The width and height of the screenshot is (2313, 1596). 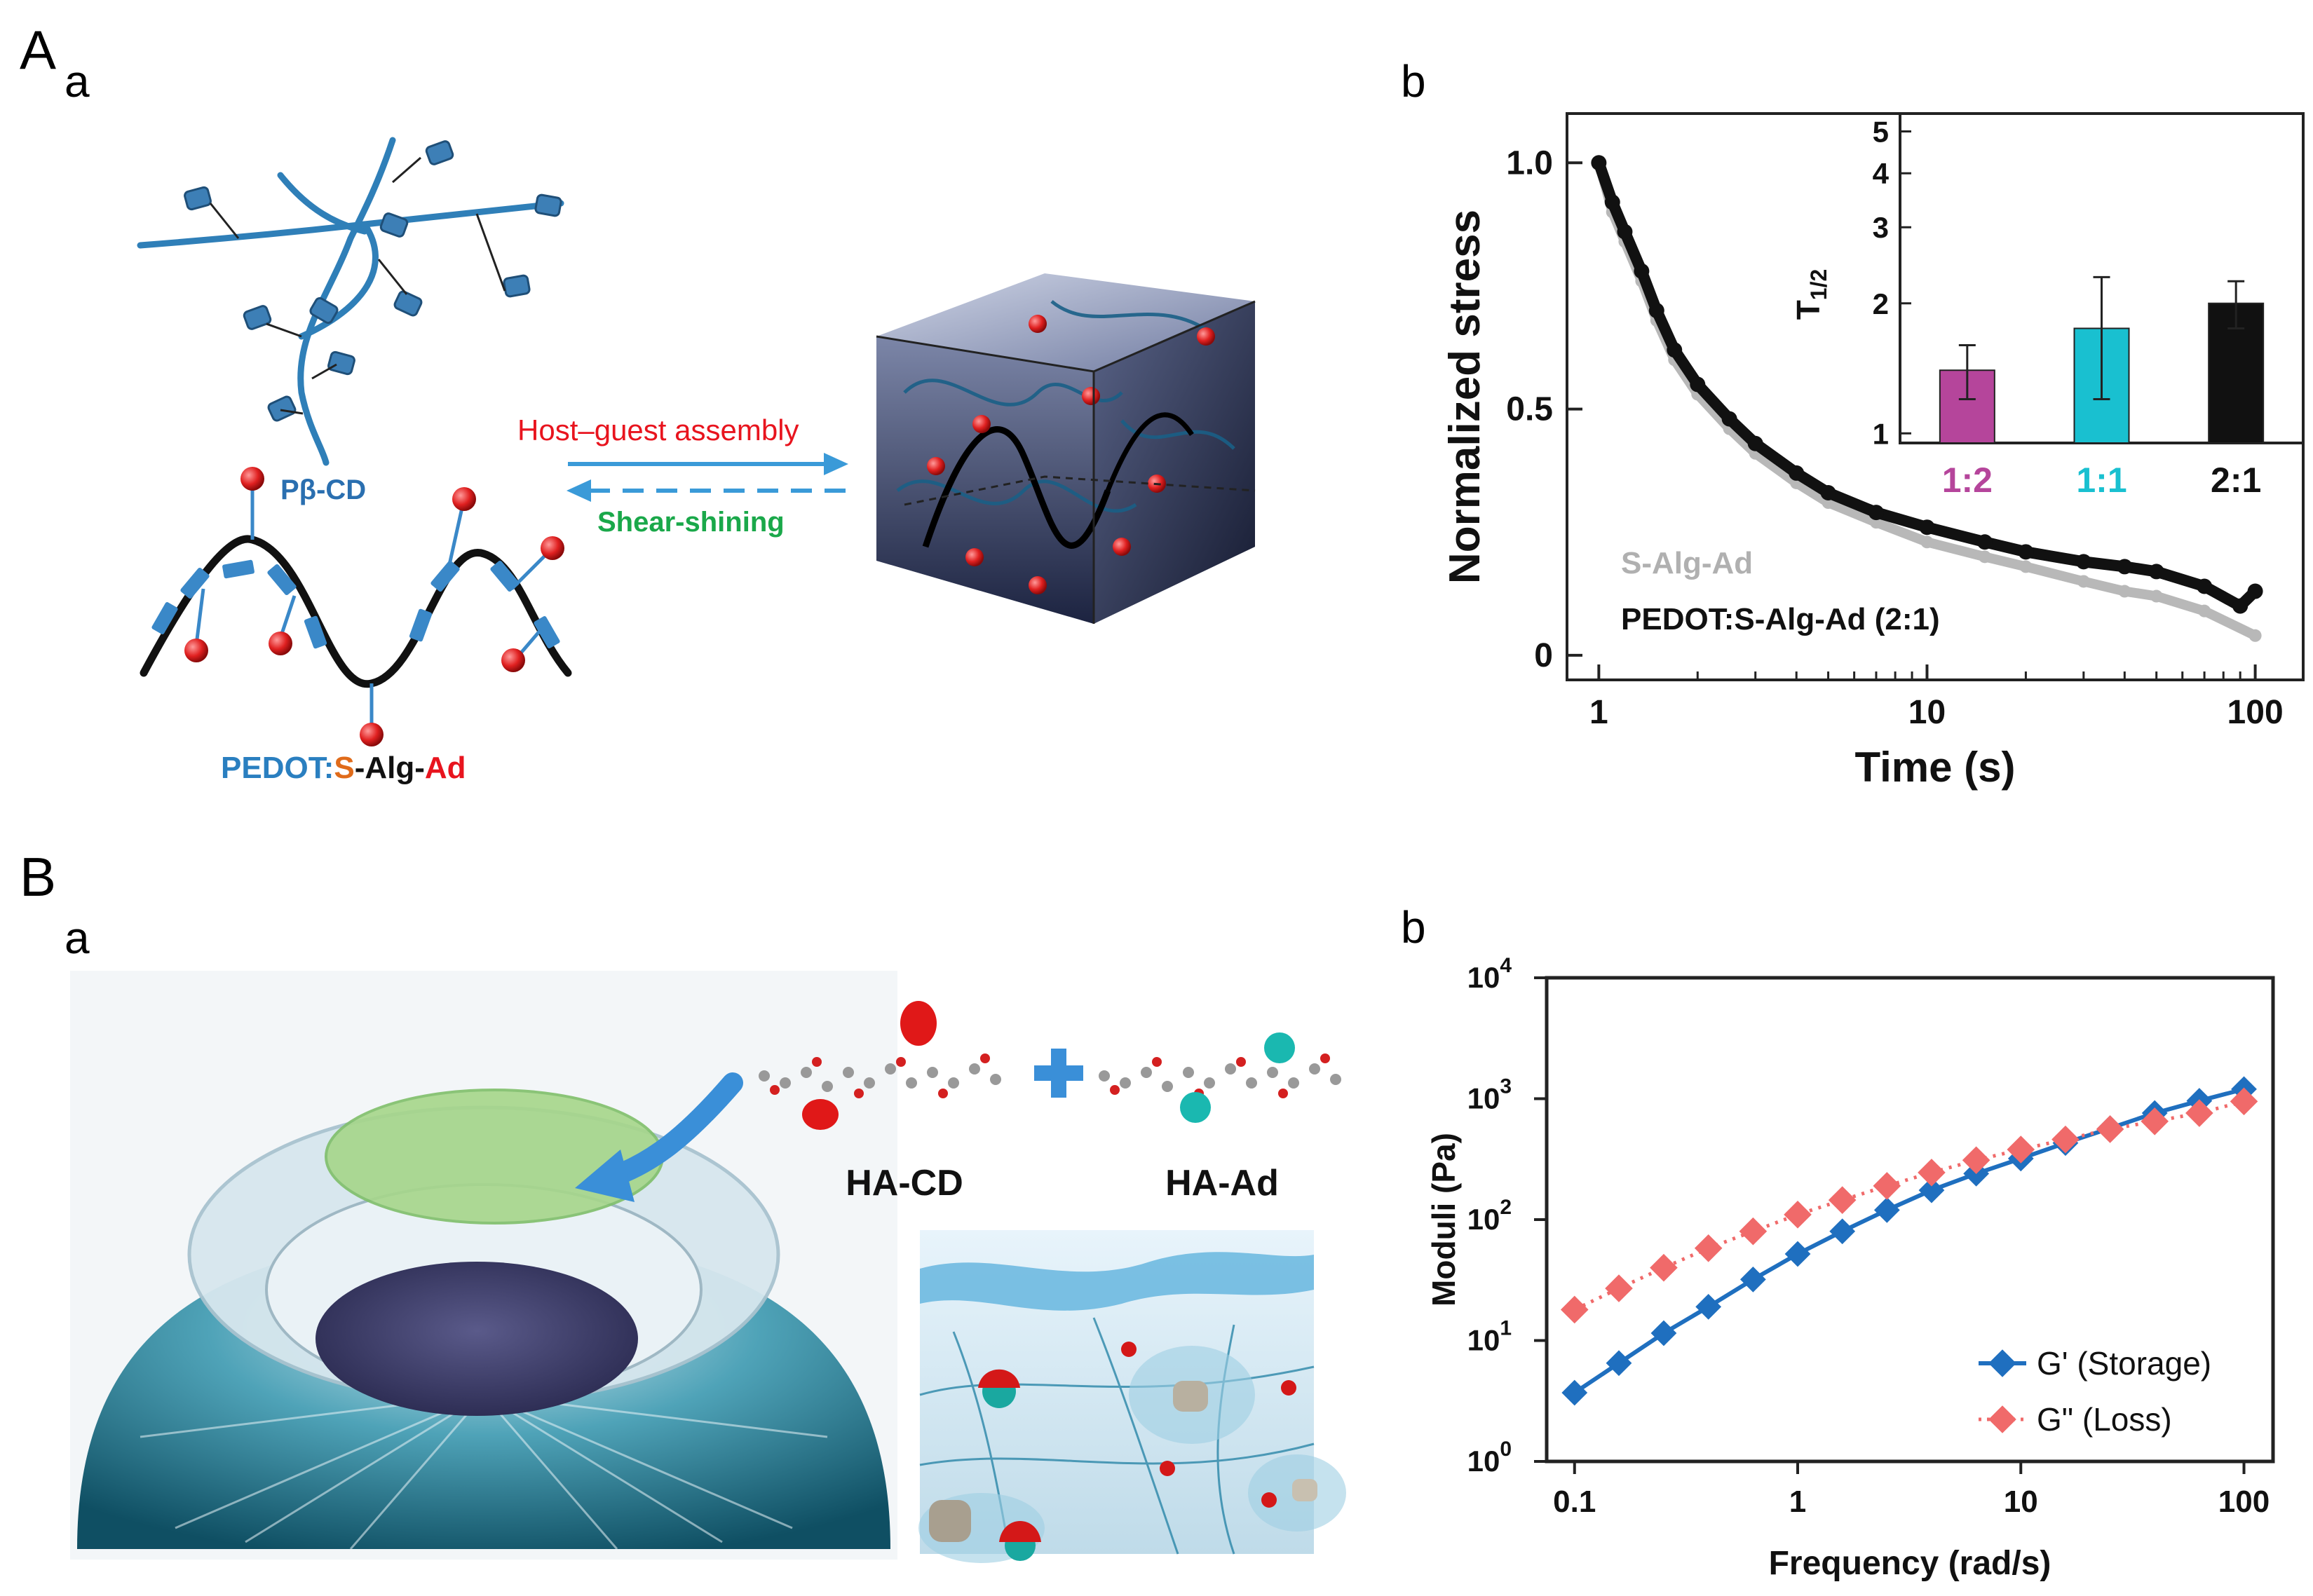 I want to click on chart-b-series, so click(x=1909, y=1241).